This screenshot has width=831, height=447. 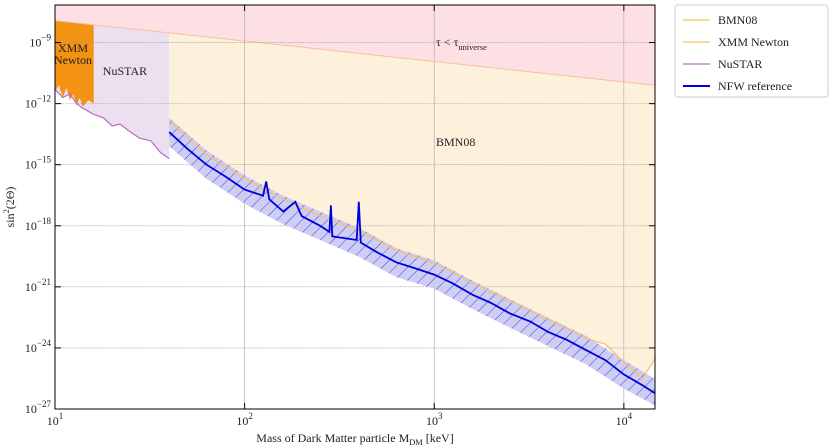 What do you see at coordinates (6, 211) in the screenshot?
I see `y-axis-label-part: 2` at bounding box center [6, 211].